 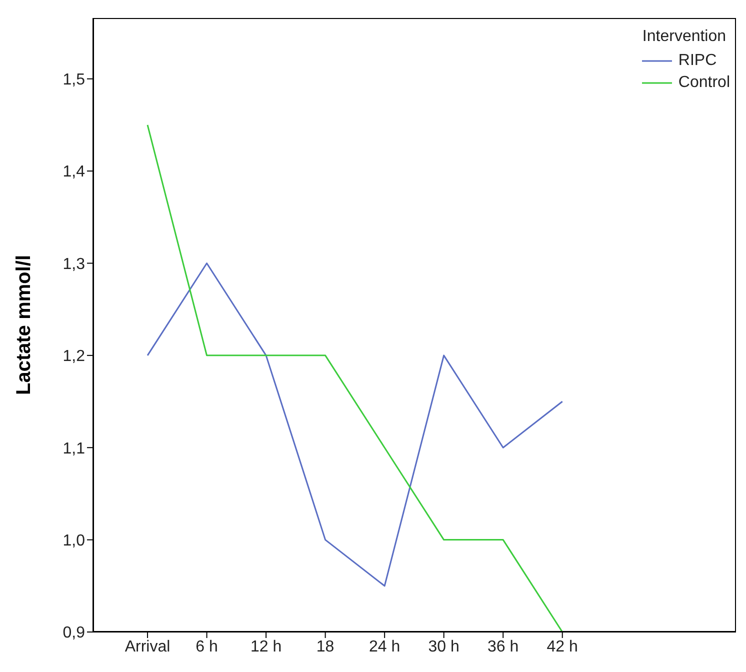 What do you see at coordinates (74, 172) in the screenshot?
I see `y-tick-label: 1,4` at bounding box center [74, 172].